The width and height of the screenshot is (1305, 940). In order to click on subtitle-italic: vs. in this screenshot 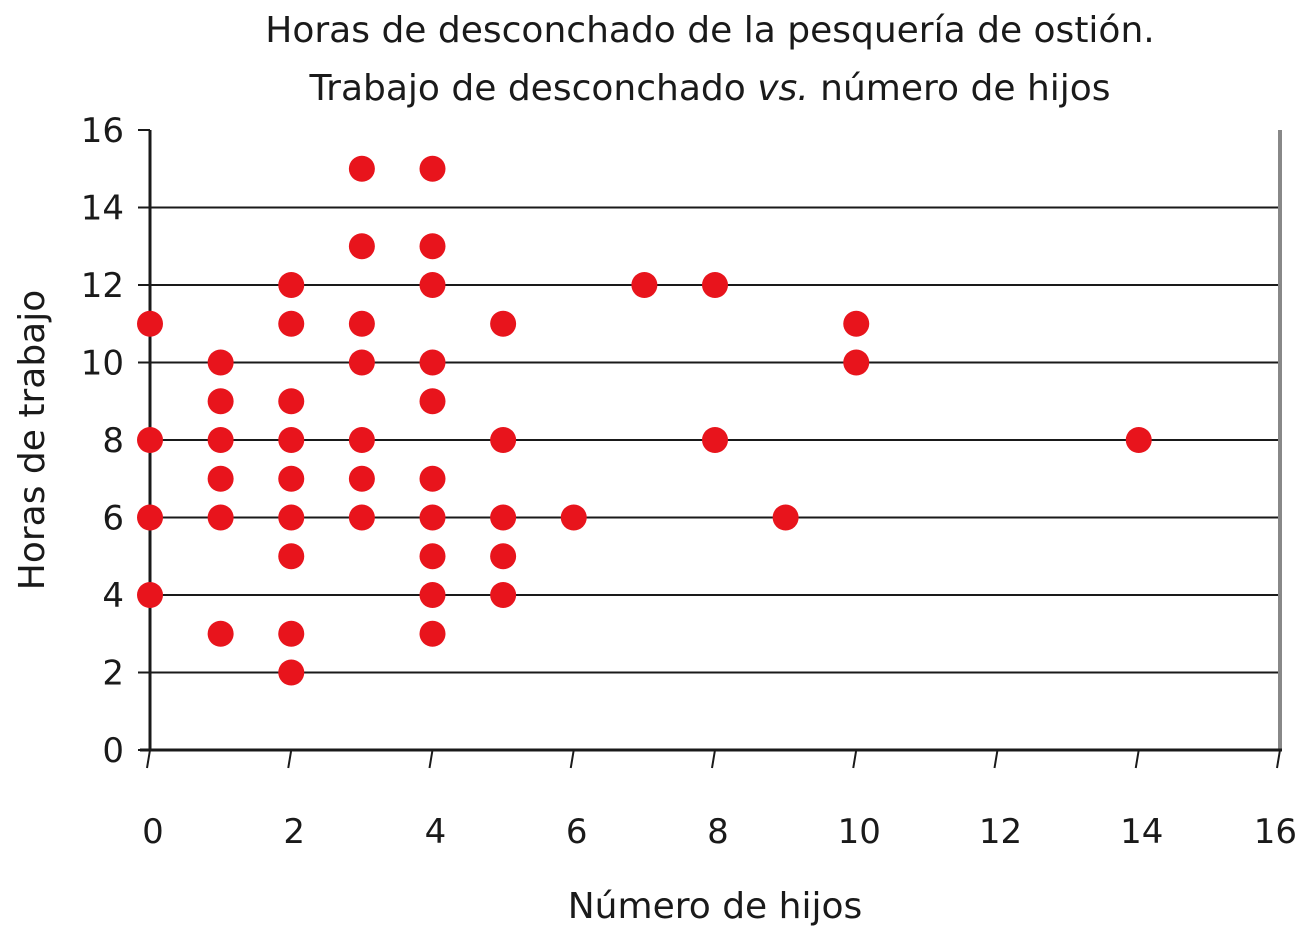, I will do `click(783, 88)`.